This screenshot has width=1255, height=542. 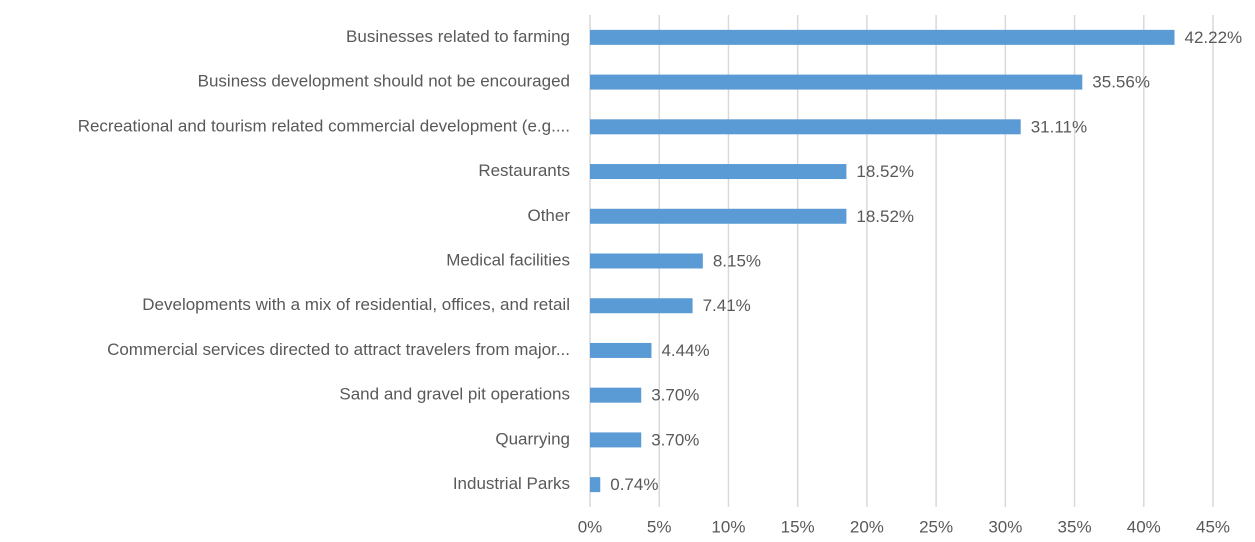 What do you see at coordinates (508, 259) in the screenshot?
I see `y-tick-label: Medical facilities` at bounding box center [508, 259].